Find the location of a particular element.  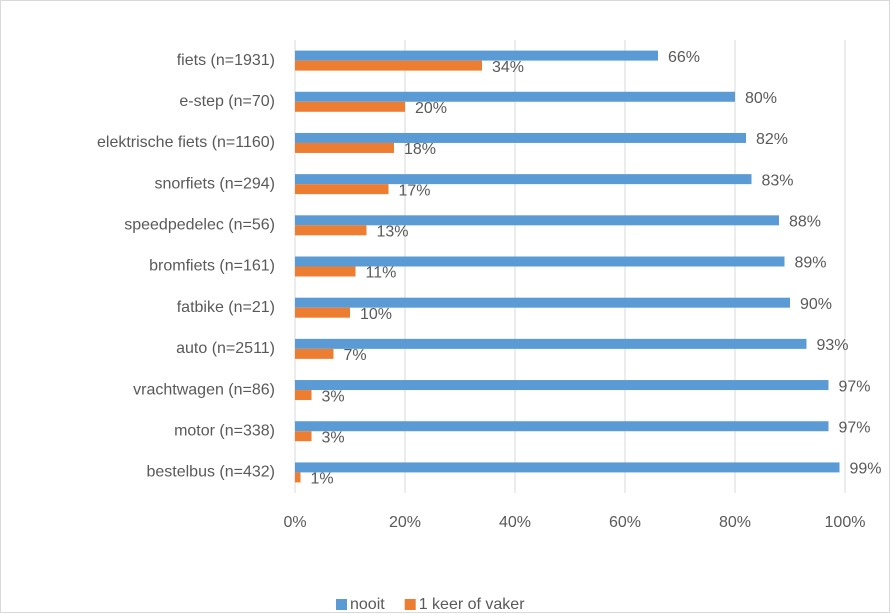

x-tick-label: 100% is located at coordinates (845, 522).